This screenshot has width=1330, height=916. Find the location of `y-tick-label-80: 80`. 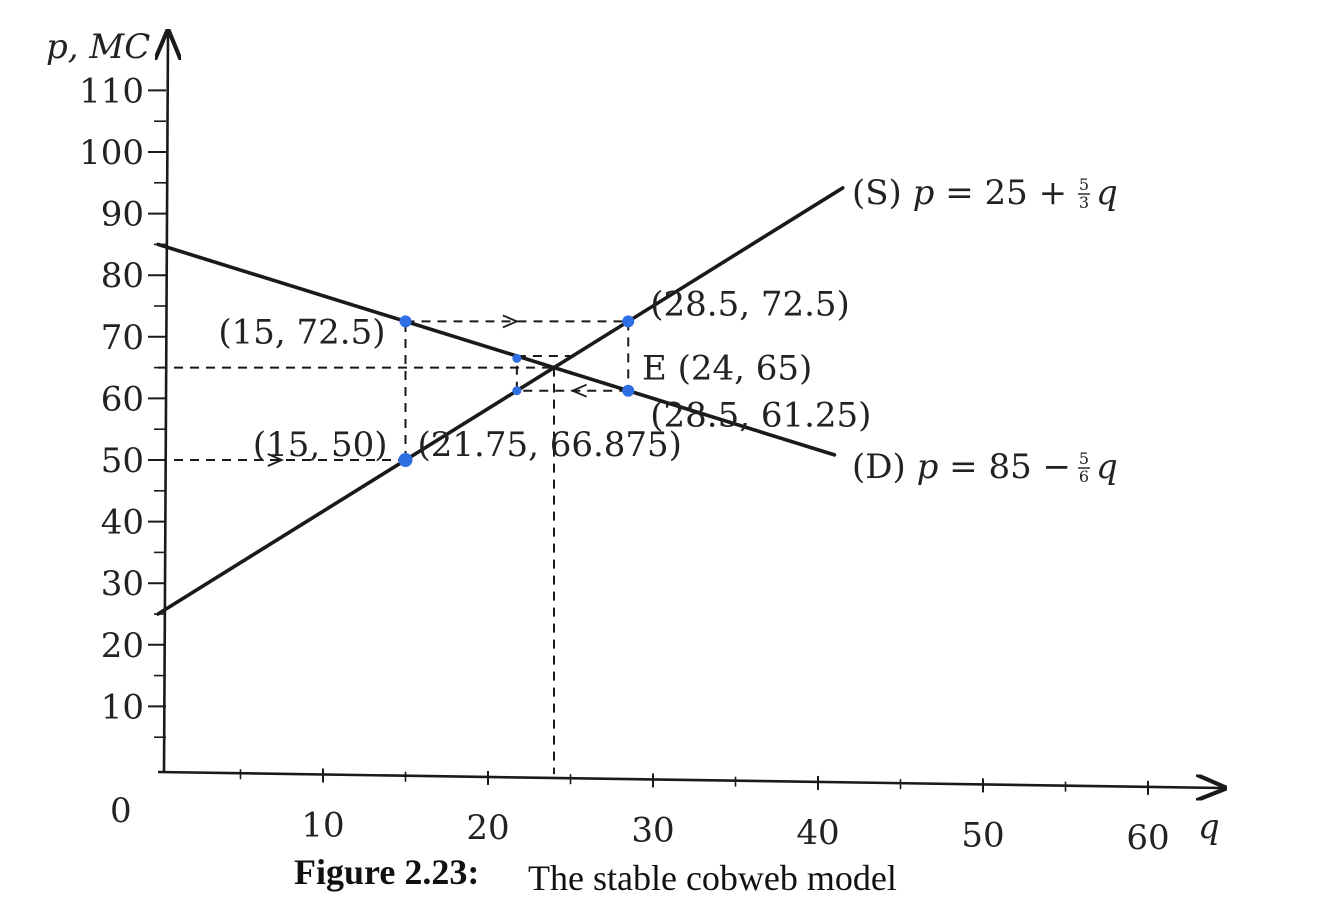

y-tick-label-80: 80 is located at coordinates (122, 276).